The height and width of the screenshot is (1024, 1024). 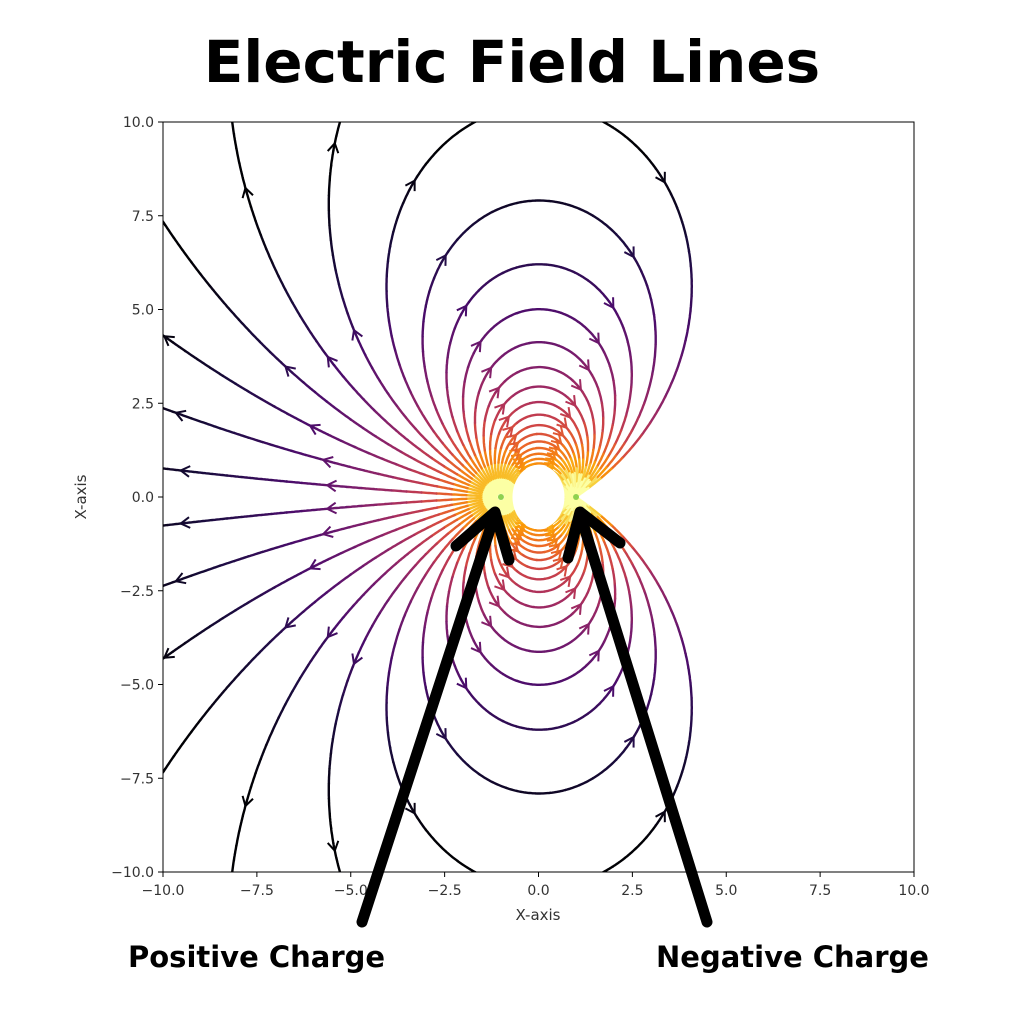 I want to click on x-tick-label: 0.0, so click(x=538, y=891).